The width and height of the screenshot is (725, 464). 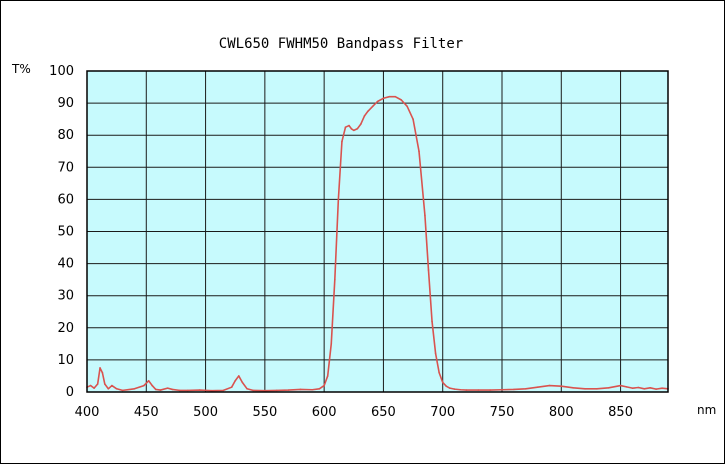 I want to click on x-tick-label: 750, so click(x=502, y=412).